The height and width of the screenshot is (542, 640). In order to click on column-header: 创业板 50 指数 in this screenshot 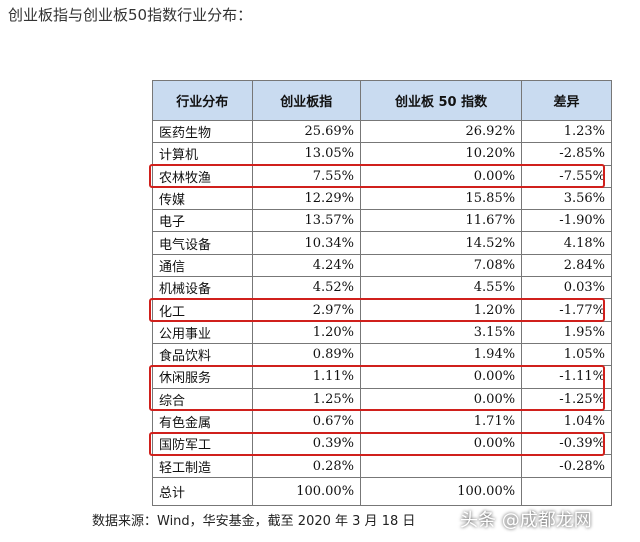, I will do `click(441, 100)`.